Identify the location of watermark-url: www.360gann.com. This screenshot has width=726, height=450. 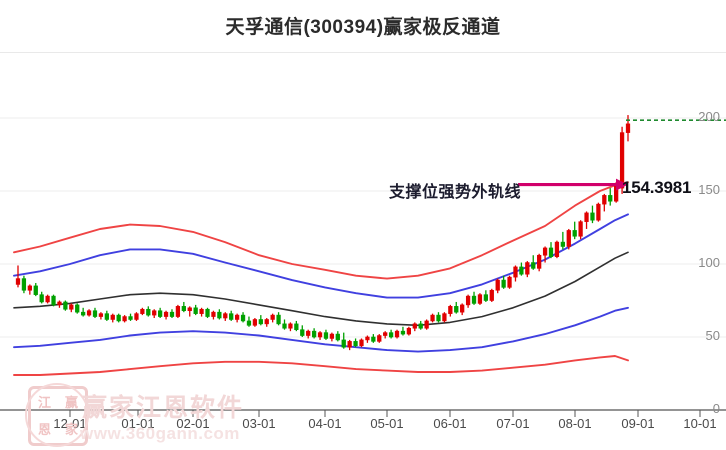
(160, 433).